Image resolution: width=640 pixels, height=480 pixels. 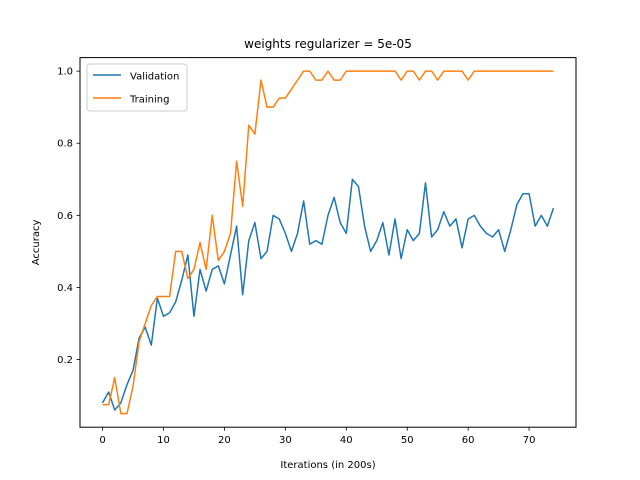 What do you see at coordinates (285, 440) in the screenshot?
I see `x-tick-label: 30` at bounding box center [285, 440].